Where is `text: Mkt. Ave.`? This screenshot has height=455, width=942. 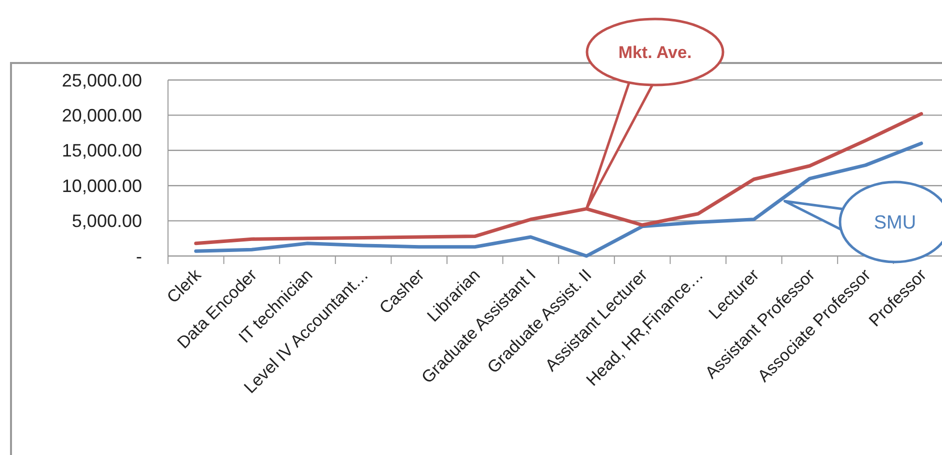 text: Mkt. Ave. is located at coordinates (655, 52).